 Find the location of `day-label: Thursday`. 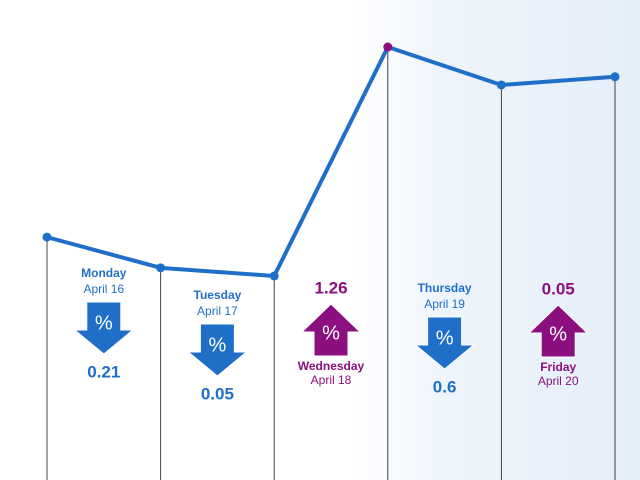

day-label: Thursday is located at coordinates (445, 288).